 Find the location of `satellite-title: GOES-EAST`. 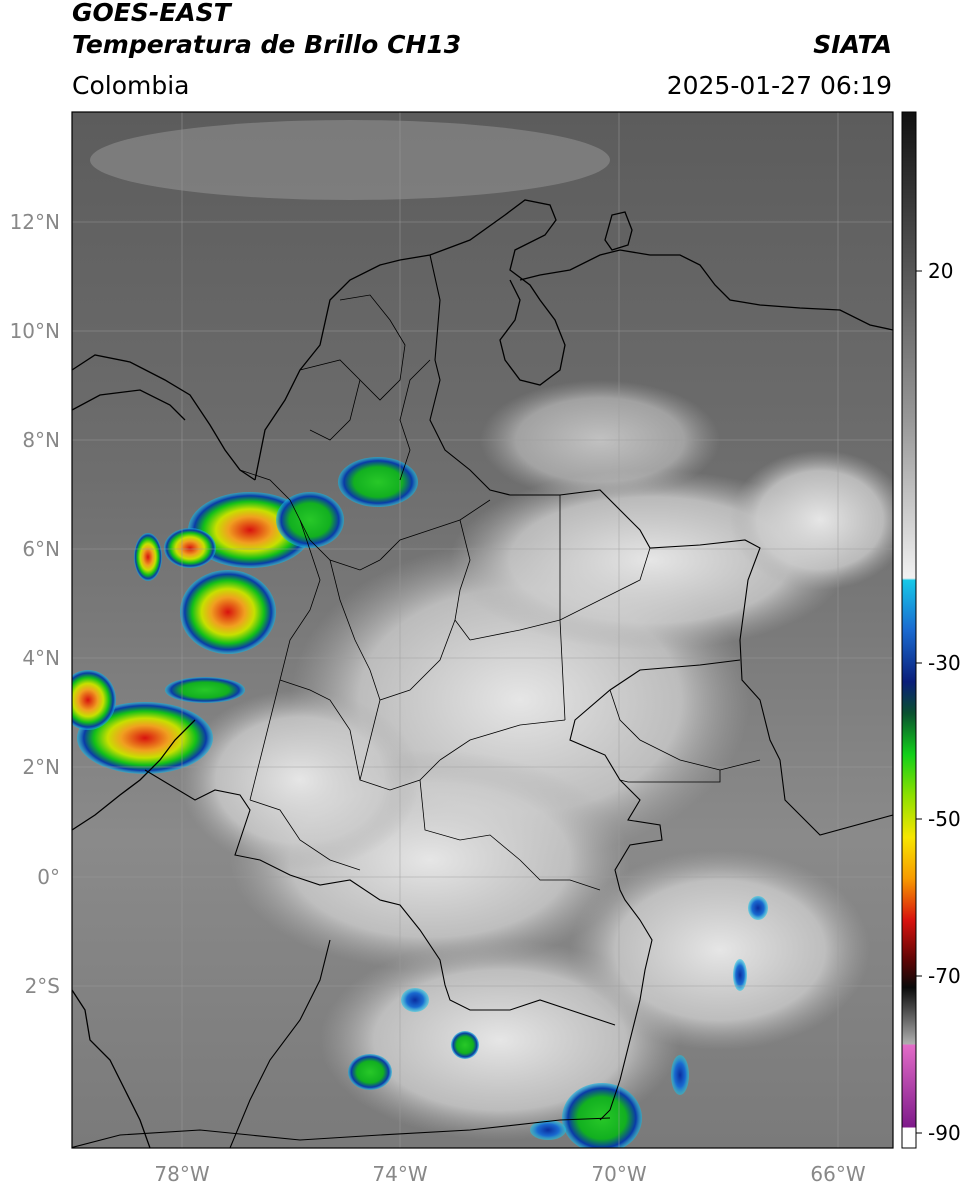

satellite-title: GOES-EAST is located at coordinates (151, 13).